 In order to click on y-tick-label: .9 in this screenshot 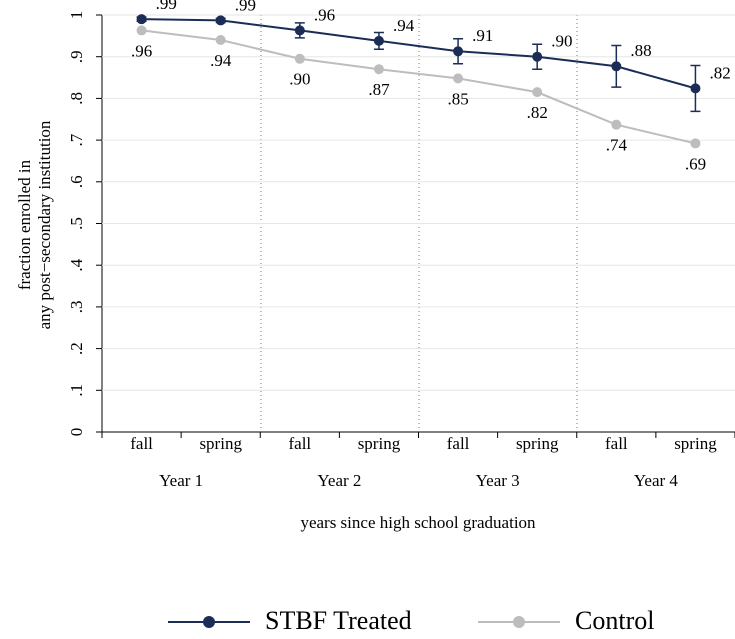, I will do `click(76, 56)`.